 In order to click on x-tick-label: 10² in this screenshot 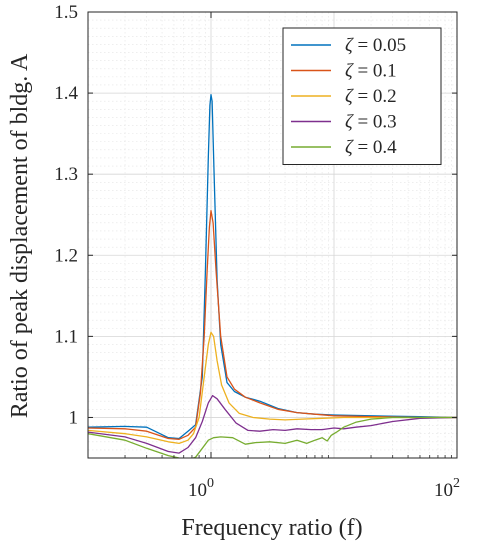, I will do `click(447, 488)`.